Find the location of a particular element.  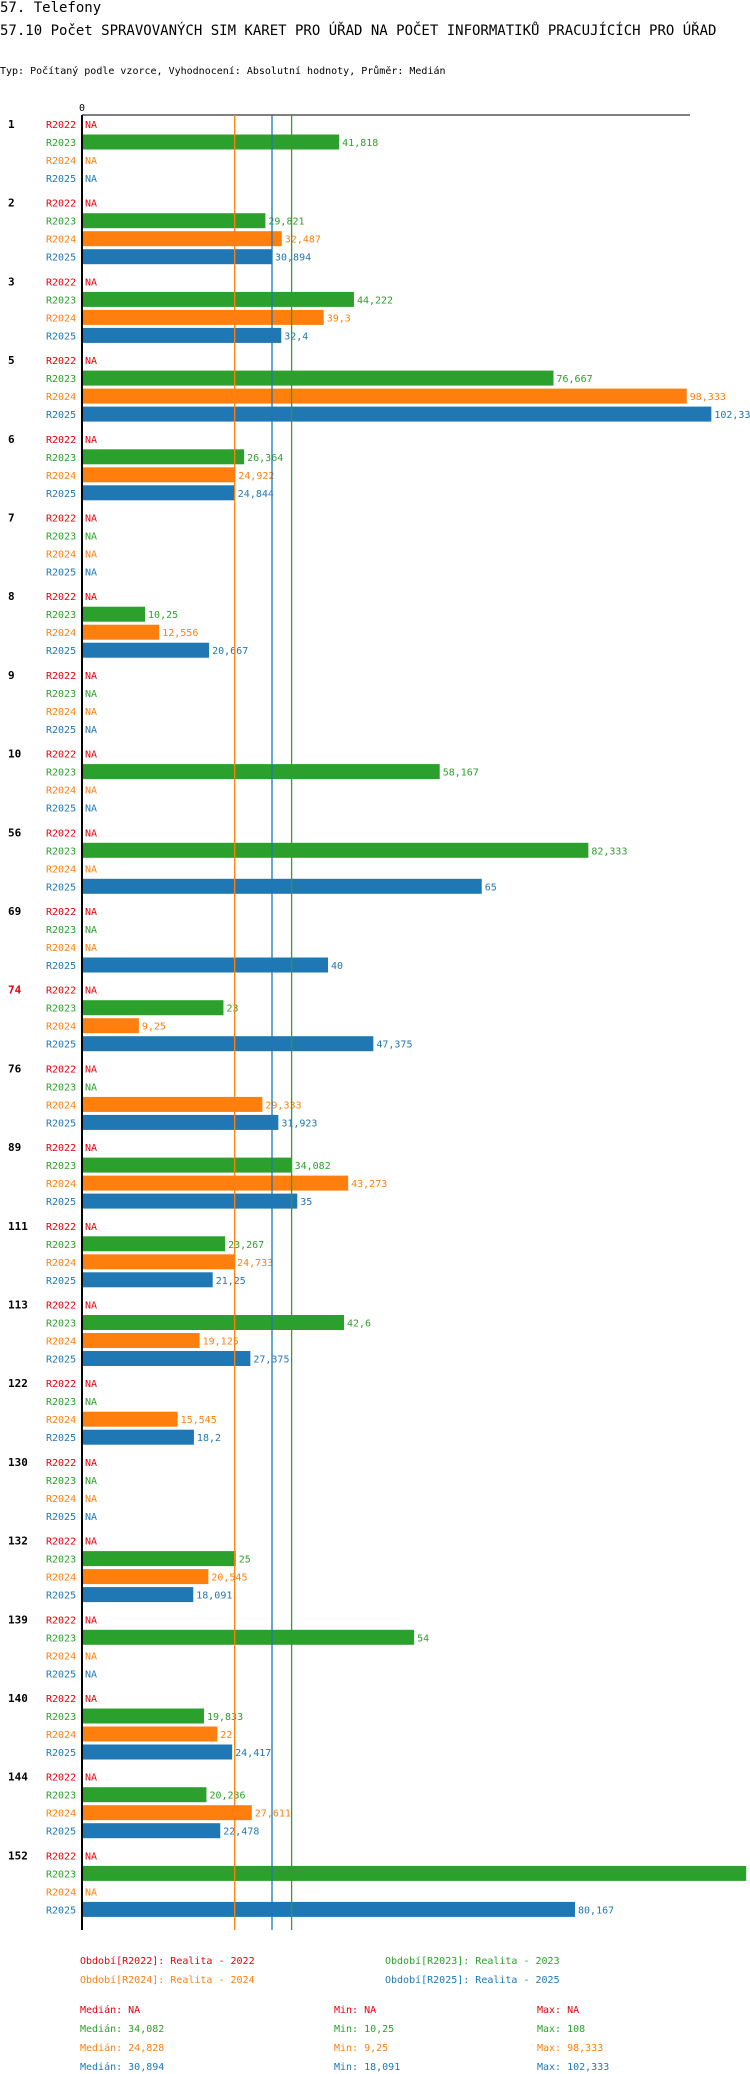

stat-max-r2023: Max: 108 is located at coordinates (561, 2029).